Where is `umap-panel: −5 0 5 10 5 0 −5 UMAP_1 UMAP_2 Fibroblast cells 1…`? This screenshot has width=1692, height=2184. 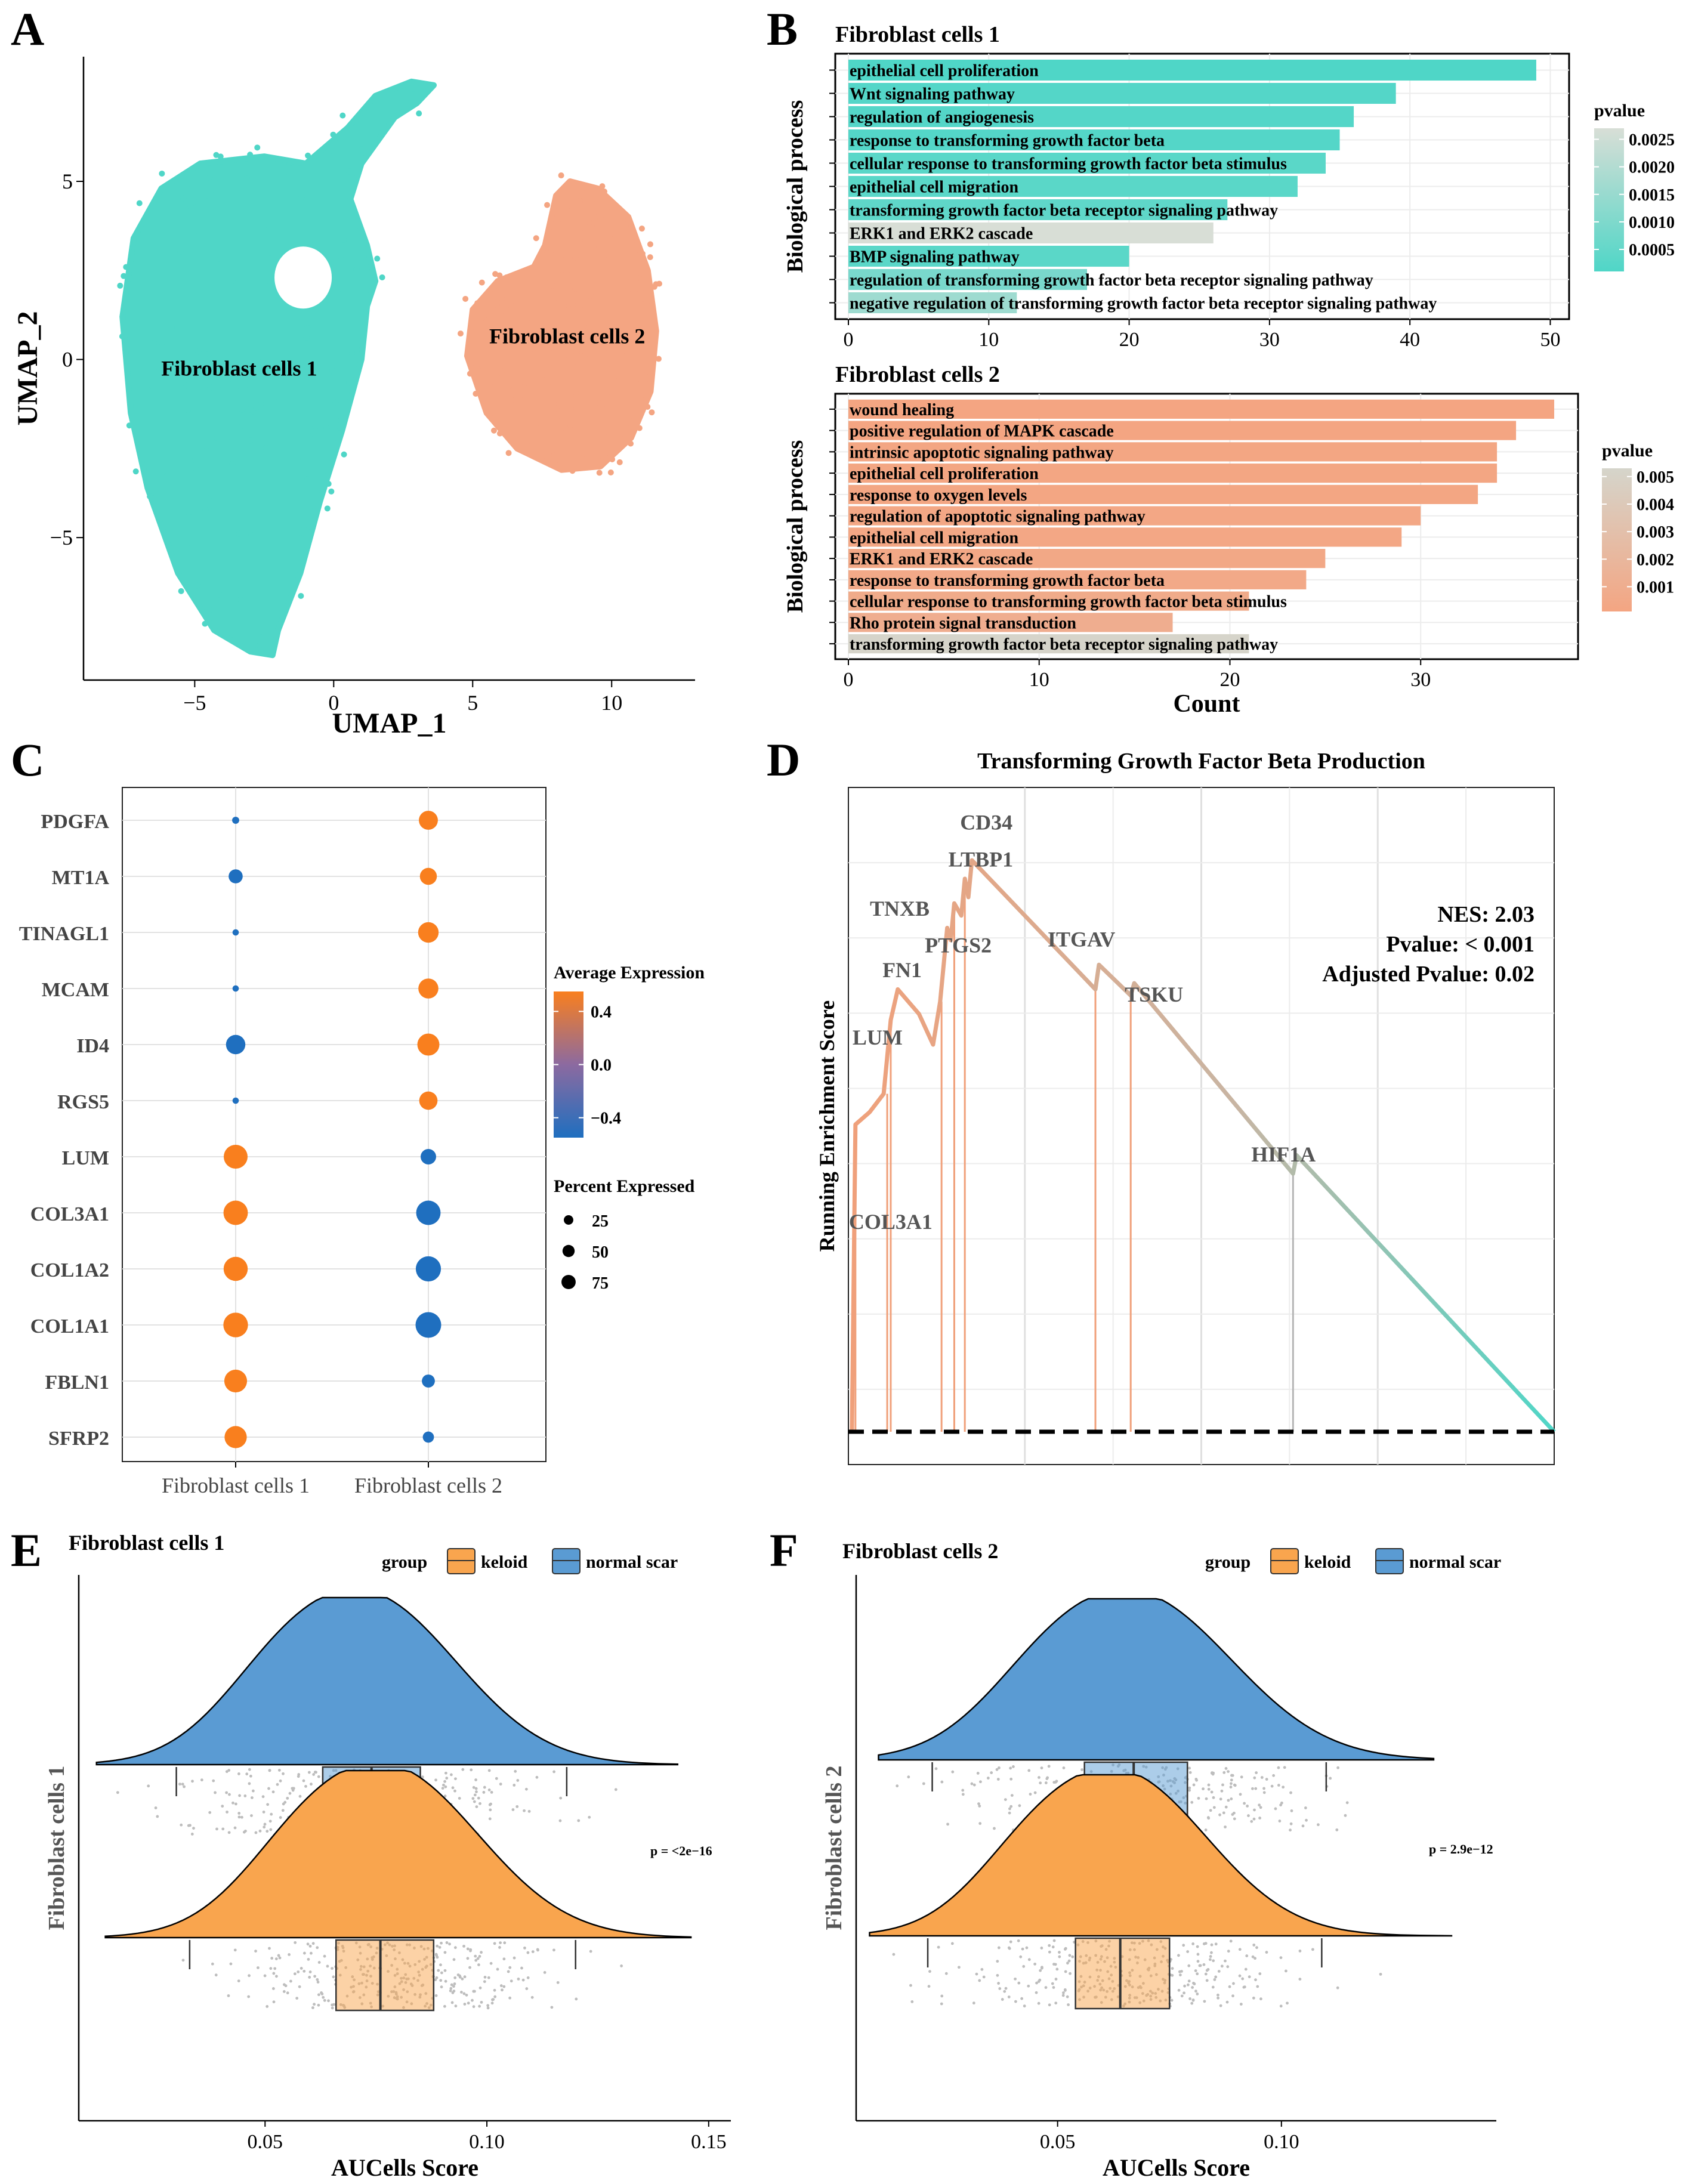
umap-panel: −5 0 5 10 5 0 −5 UMAP_1 UMAP_2 Fibroblast cells 1… is located at coordinates (353, 398).